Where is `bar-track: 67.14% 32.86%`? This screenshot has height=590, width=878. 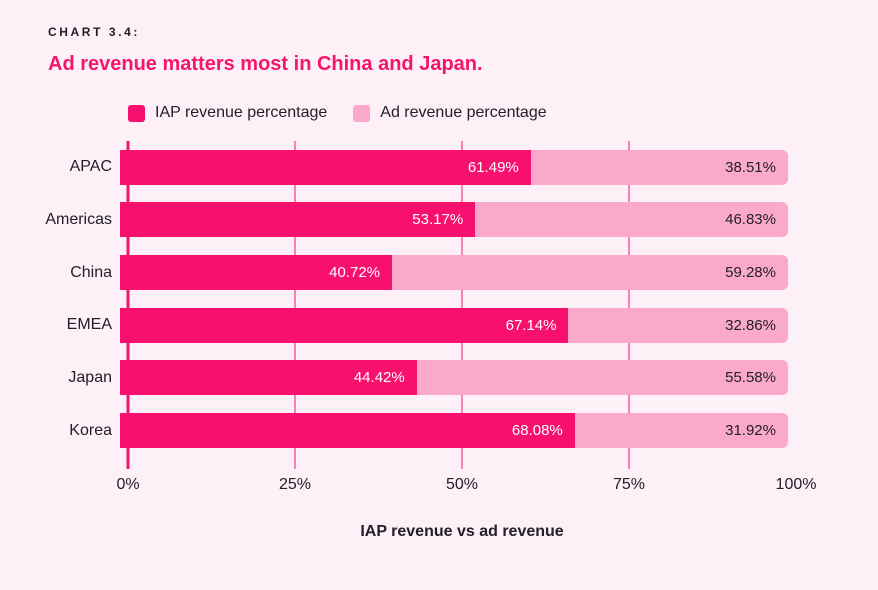
bar-track: 67.14% 32.86% is located at coordinates (454, 325).